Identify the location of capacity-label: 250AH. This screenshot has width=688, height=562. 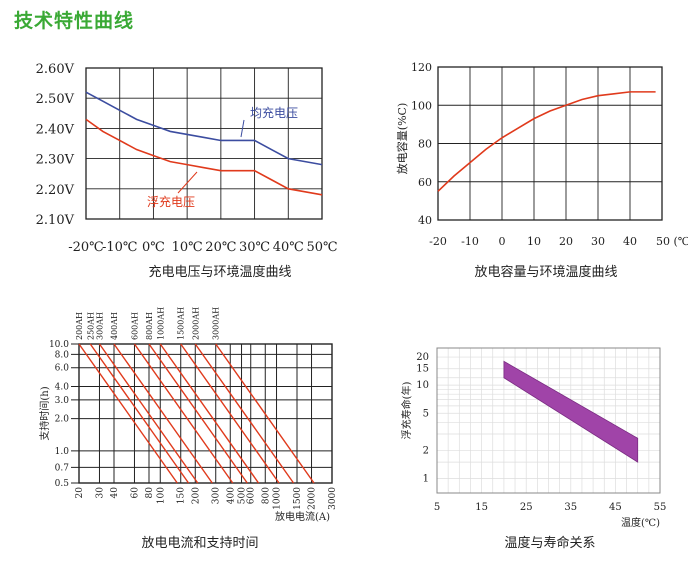
(90, 326).